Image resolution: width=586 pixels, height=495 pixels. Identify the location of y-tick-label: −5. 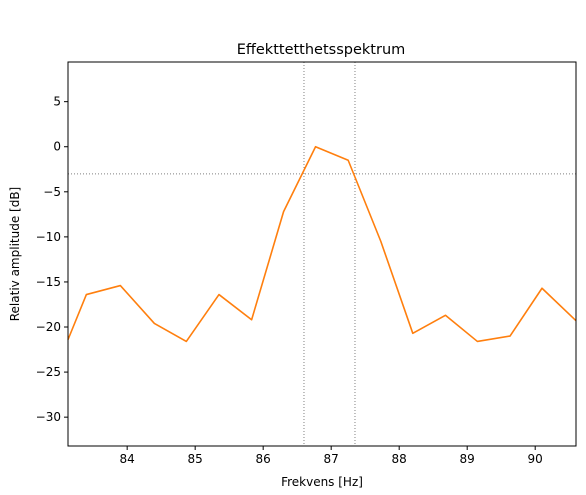
(52, 192).